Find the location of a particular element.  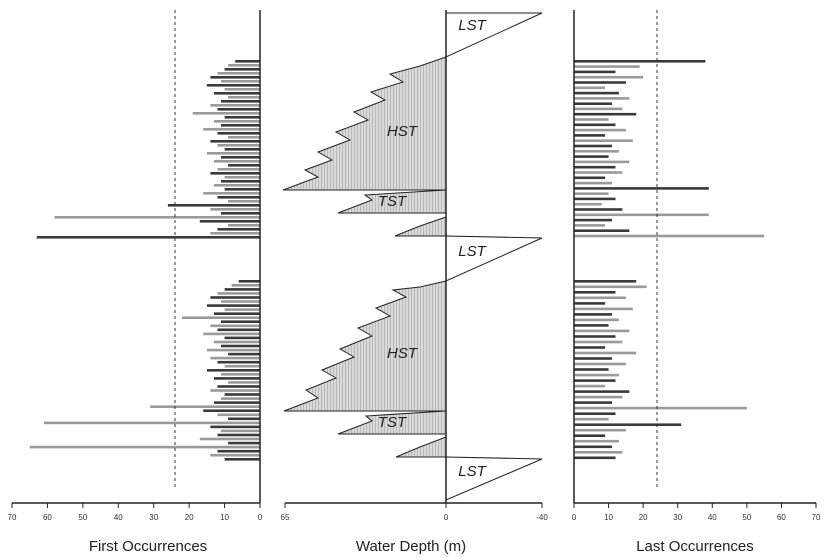

last-occurrences-tick-label: 30 is located at coordinates (677, 517).